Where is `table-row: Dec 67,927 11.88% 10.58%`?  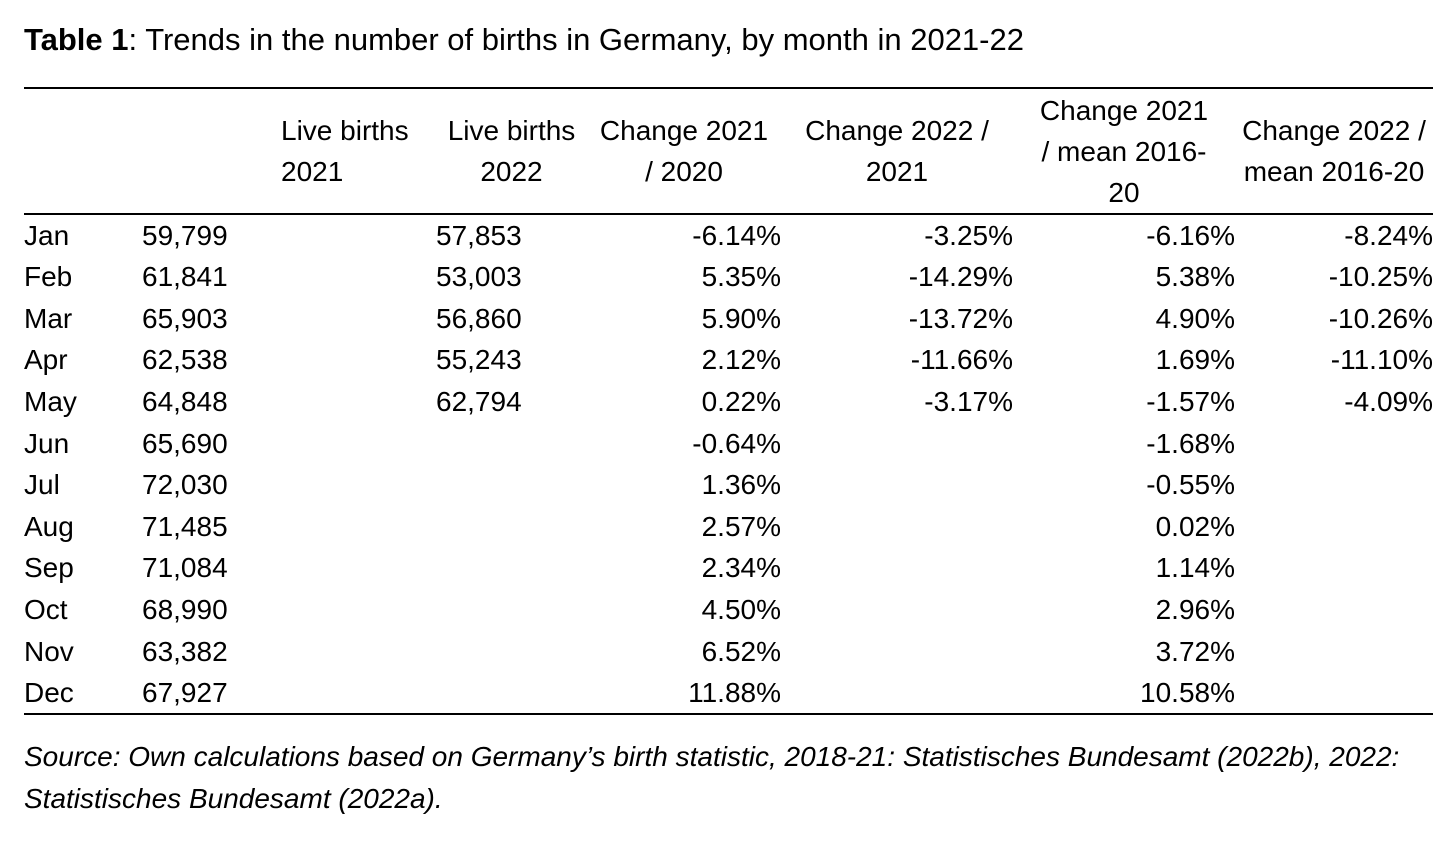 table-row: Dec 67,927 11.88% 10.58% is located at coordinates (728, 693).